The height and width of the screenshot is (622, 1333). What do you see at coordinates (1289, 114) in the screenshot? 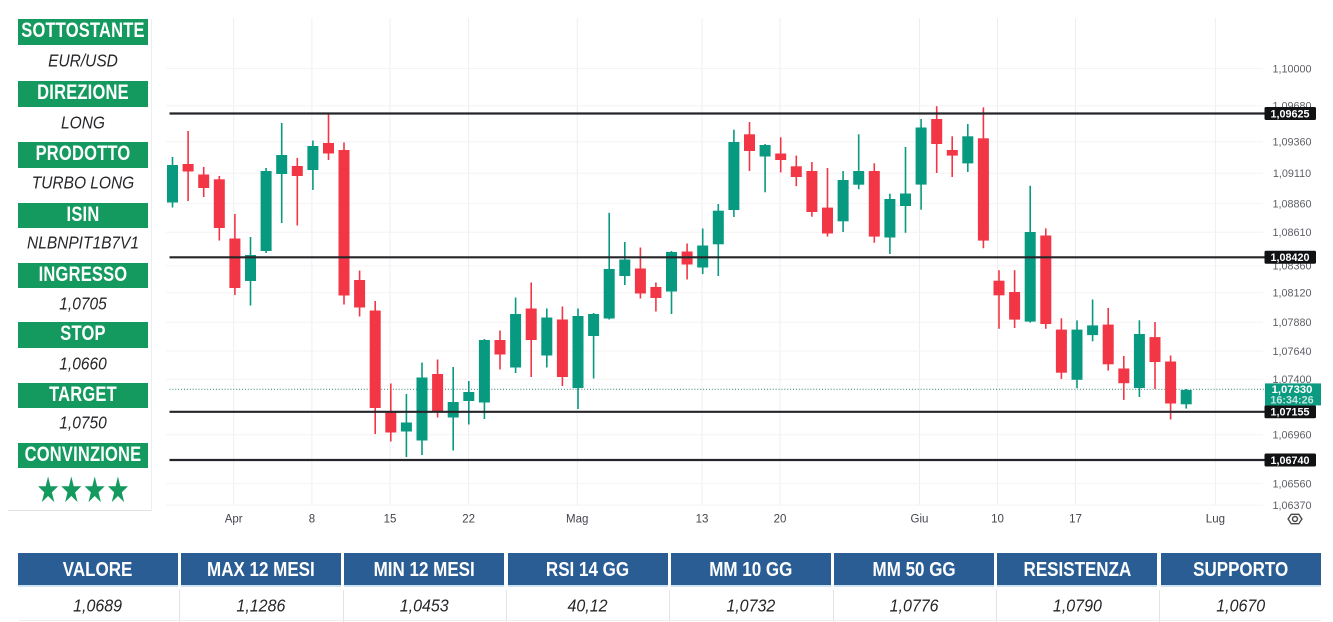
I see `svg-text: 1,09625` at bounding box center [1289, 114].